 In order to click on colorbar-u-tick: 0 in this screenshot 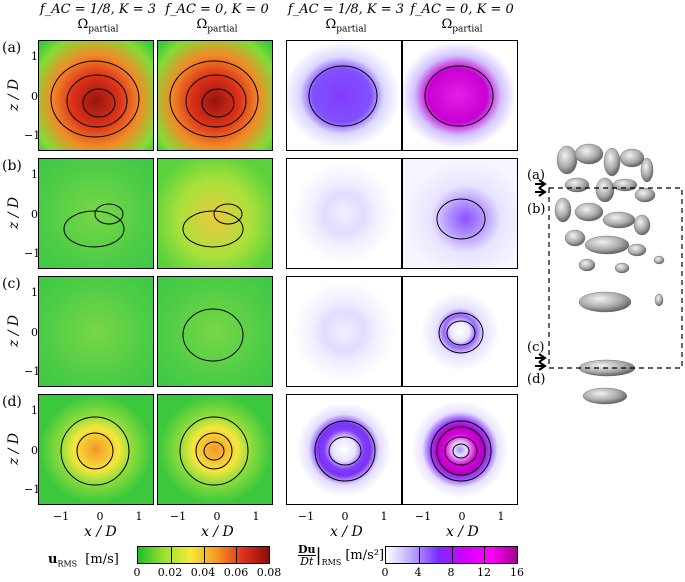, I will do `click(137, 572)`.